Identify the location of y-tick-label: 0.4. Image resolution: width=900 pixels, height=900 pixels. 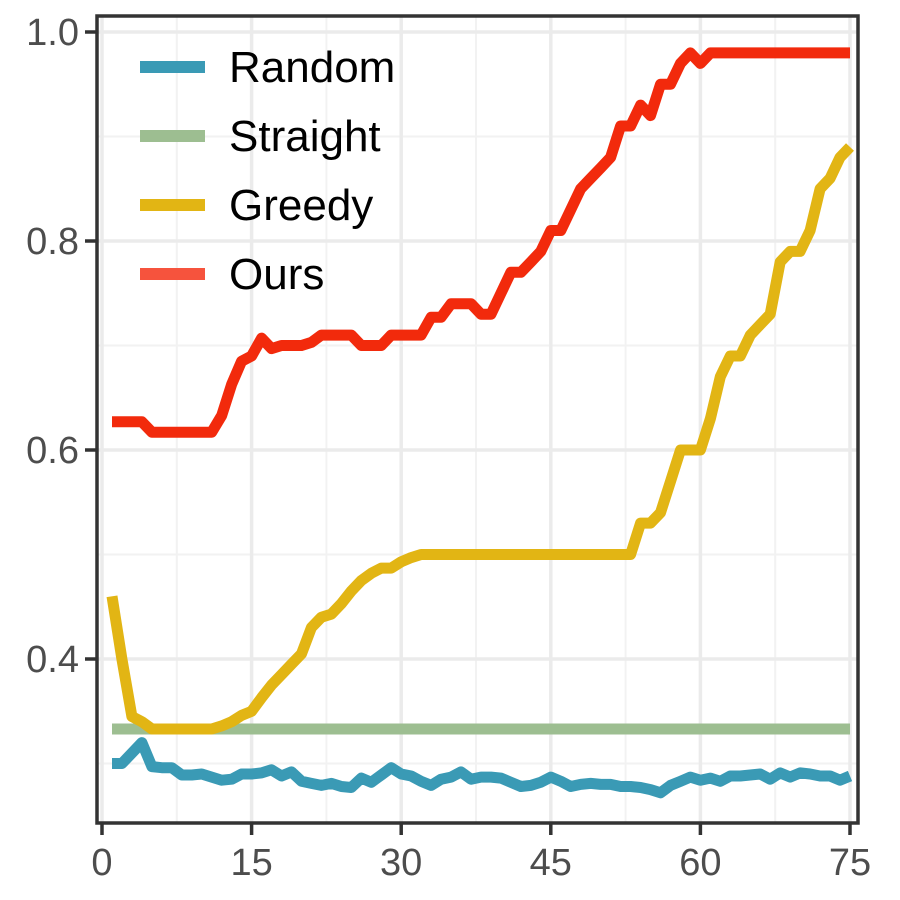
(52, 660).